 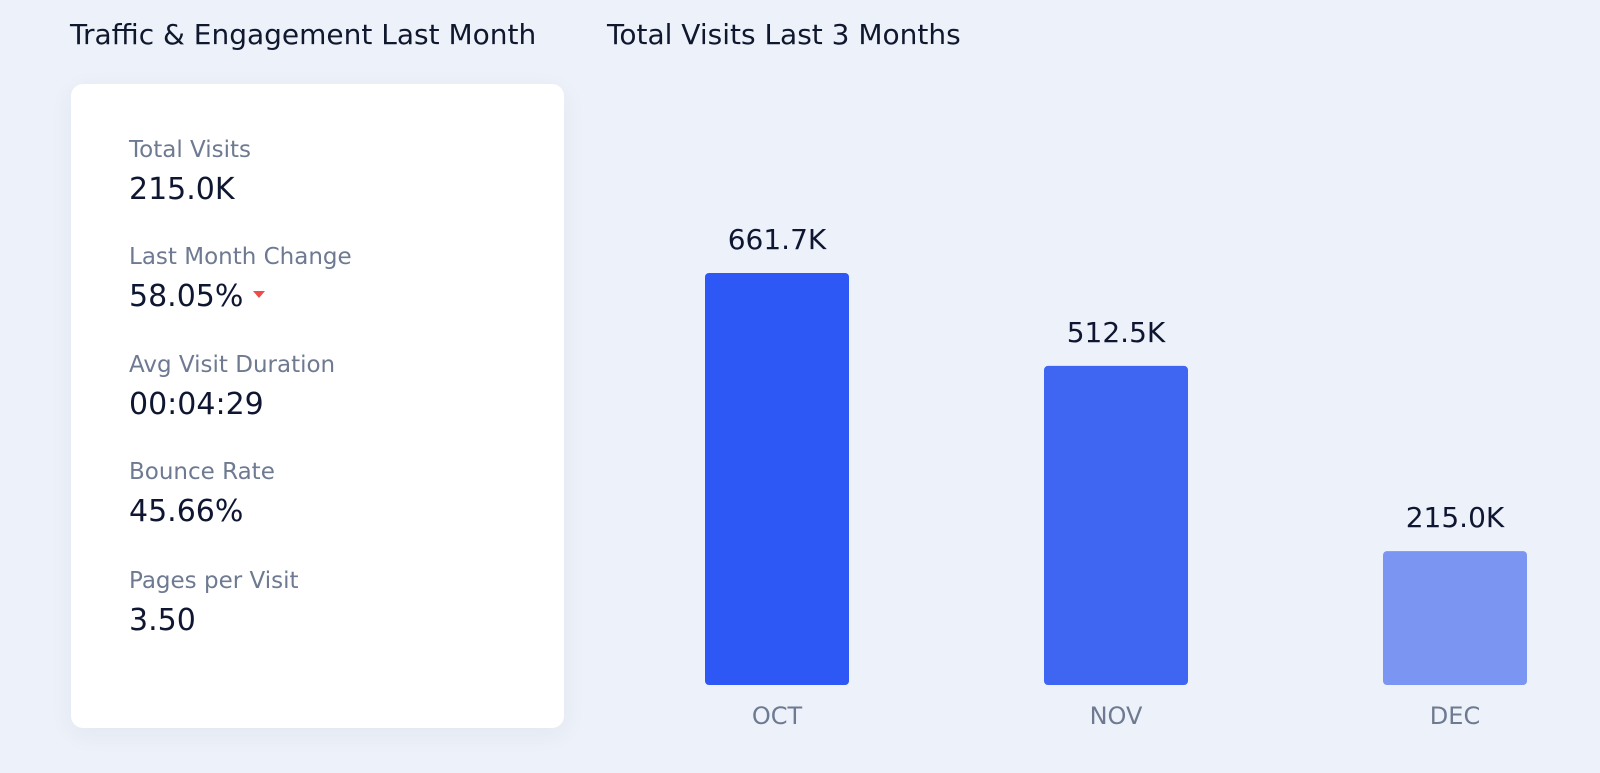 I want to click on stat-value: 215.0K, so click(x=182, y=189).